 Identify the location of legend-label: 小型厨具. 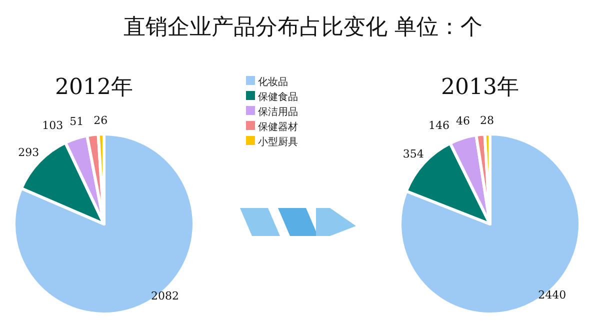
(278, 142).